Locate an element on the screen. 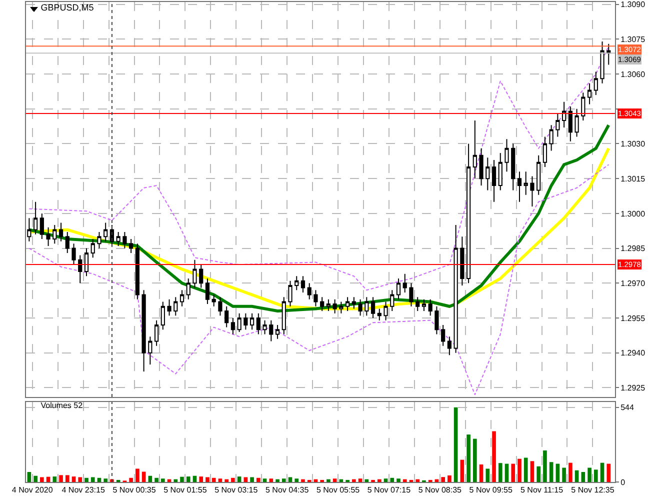 The height and width of the screenshot is (499, 665). x-tick-label: 5 Nov 04:35 is located at coordinates (288, 490).